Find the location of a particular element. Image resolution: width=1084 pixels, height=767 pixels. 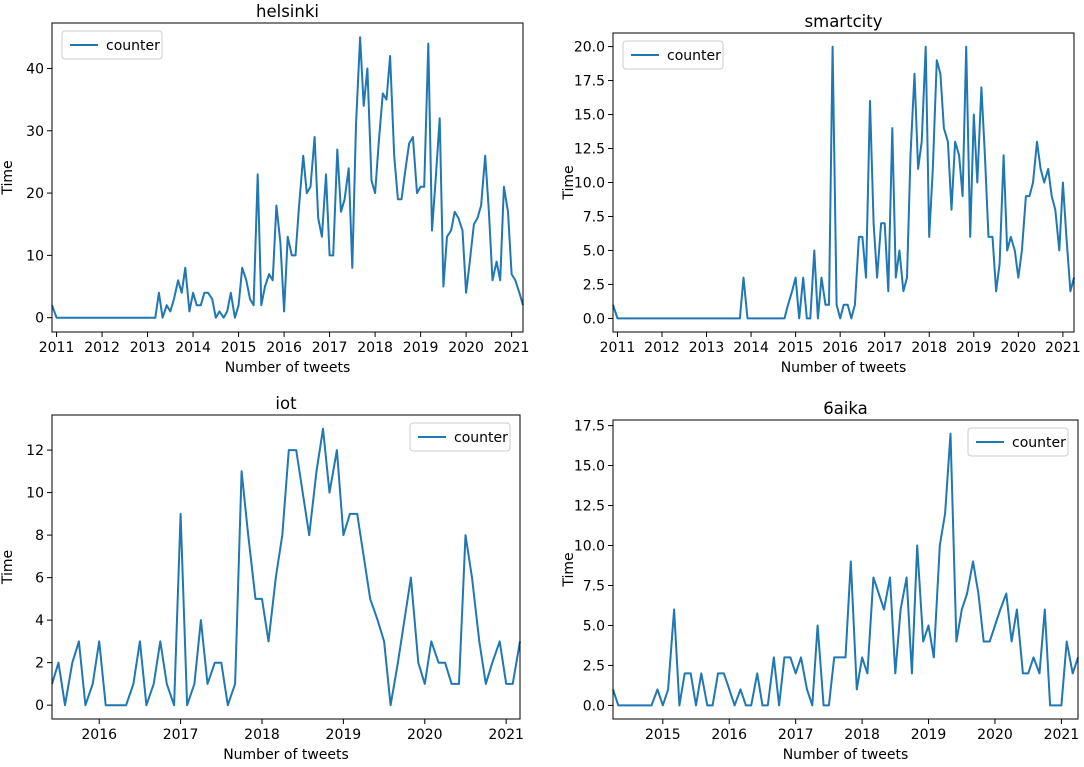

chart-title: 6aika is located at coordinates (845, 408).